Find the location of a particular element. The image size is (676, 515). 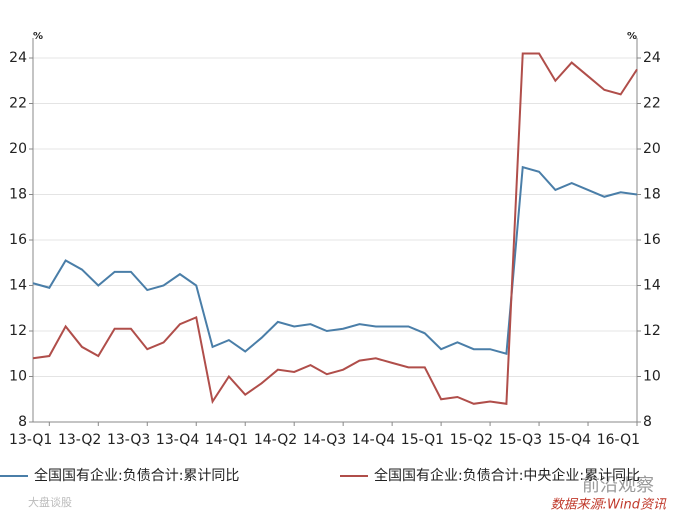

y-tick-label: 24 is located at coordinates (18, 58).